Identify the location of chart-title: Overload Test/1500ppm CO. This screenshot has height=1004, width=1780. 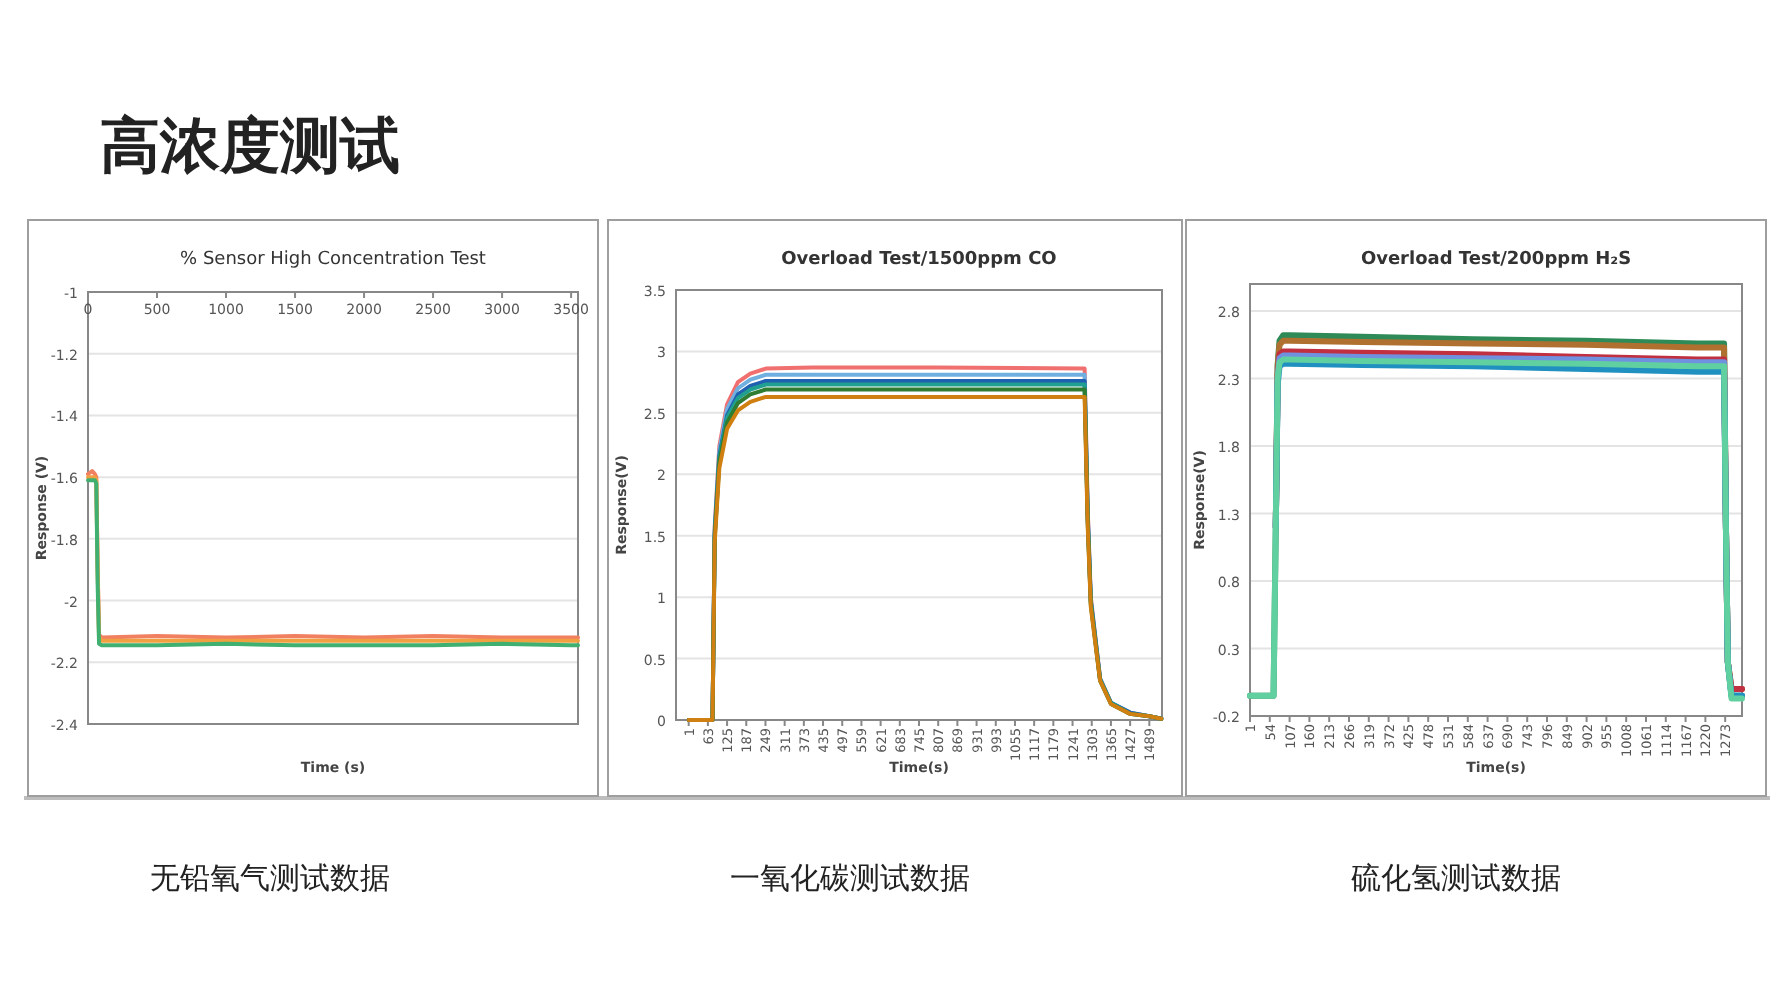
(919, 260).